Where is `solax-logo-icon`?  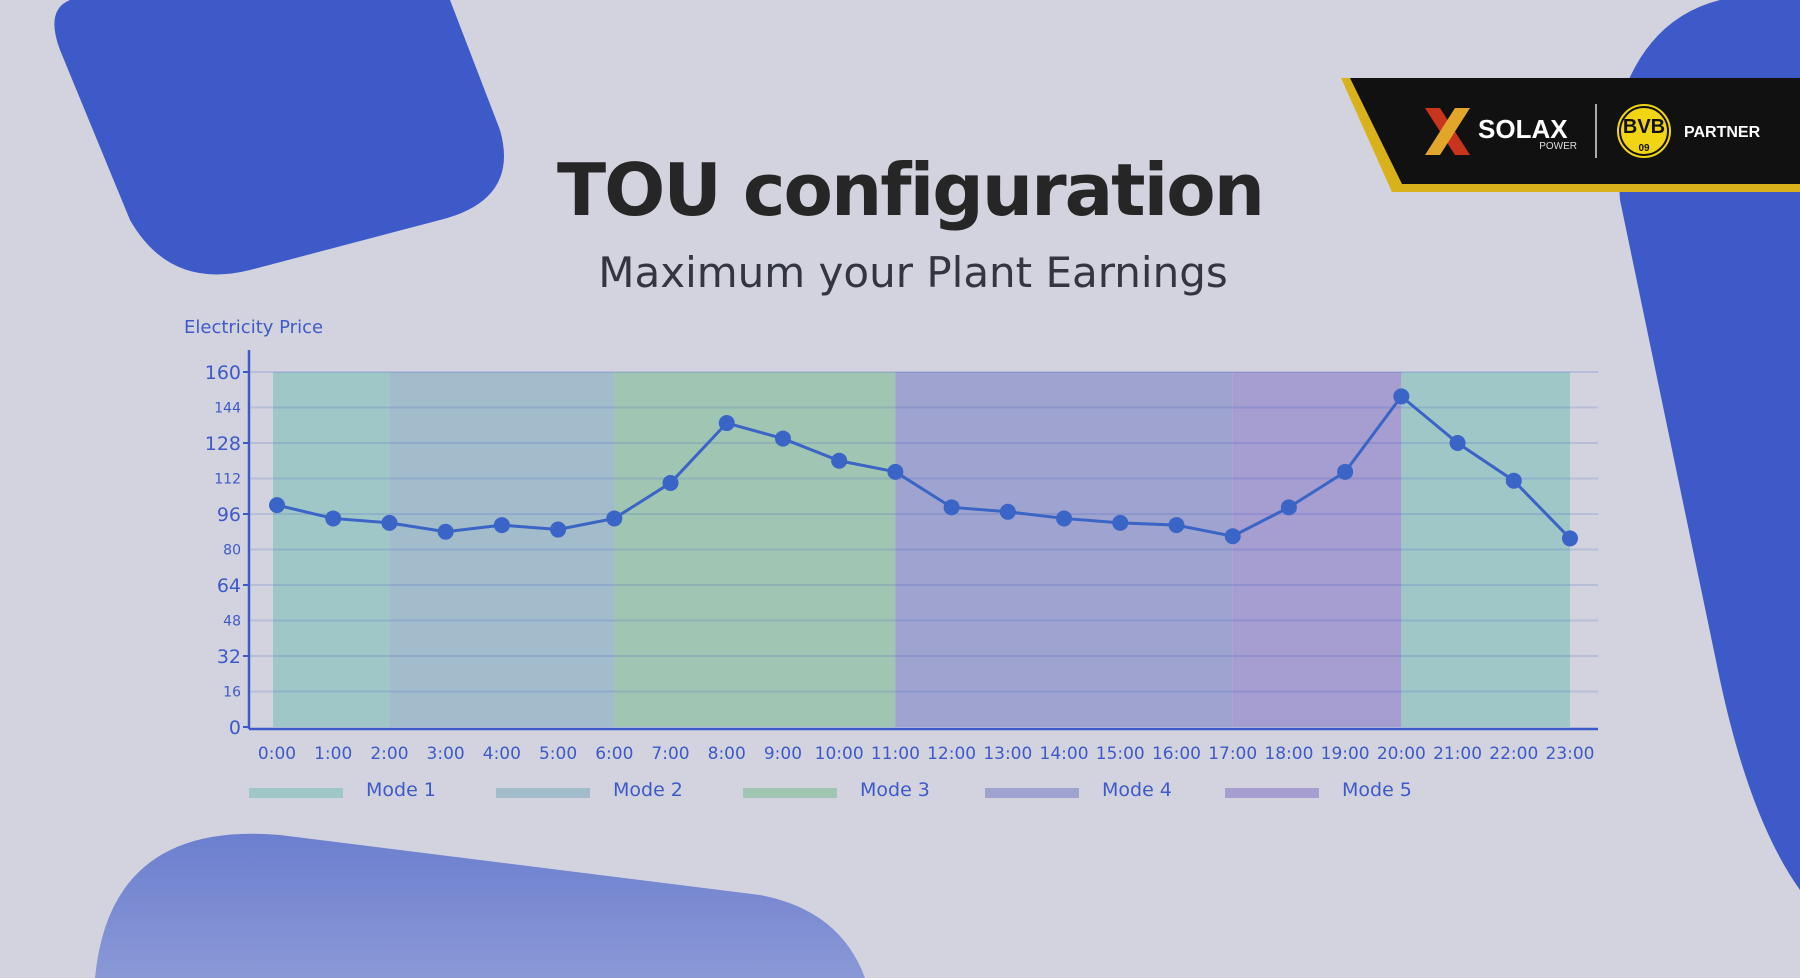 solax-logo-icon is located at coordinates (1447, 131).